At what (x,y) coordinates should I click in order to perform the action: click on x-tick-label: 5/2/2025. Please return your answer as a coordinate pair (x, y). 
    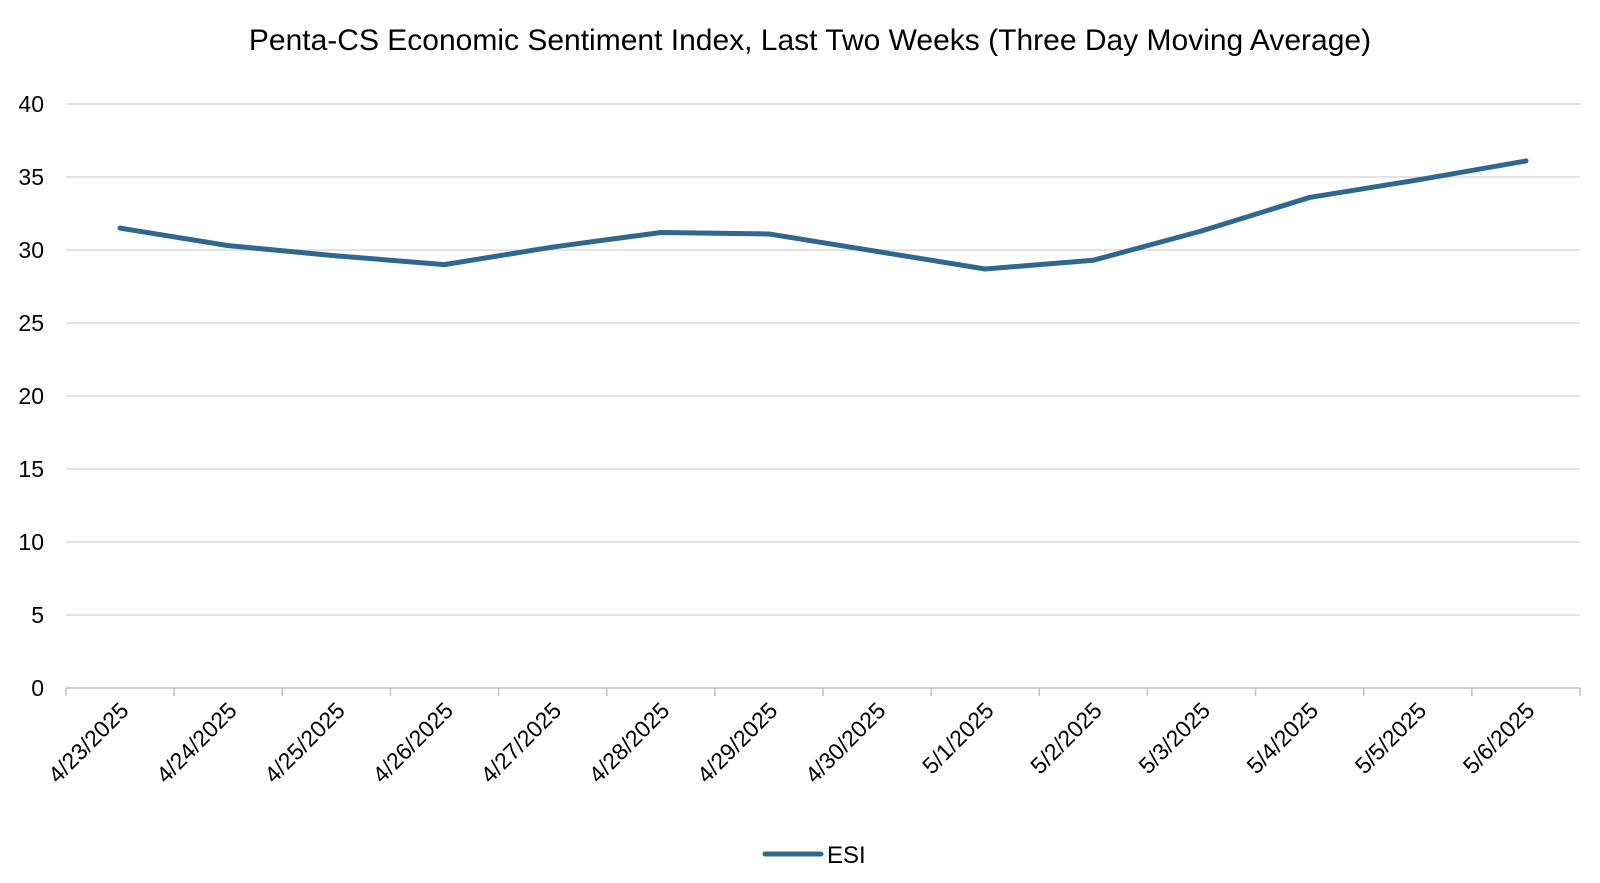
    Looking at the image, I should click on (1066, 738).